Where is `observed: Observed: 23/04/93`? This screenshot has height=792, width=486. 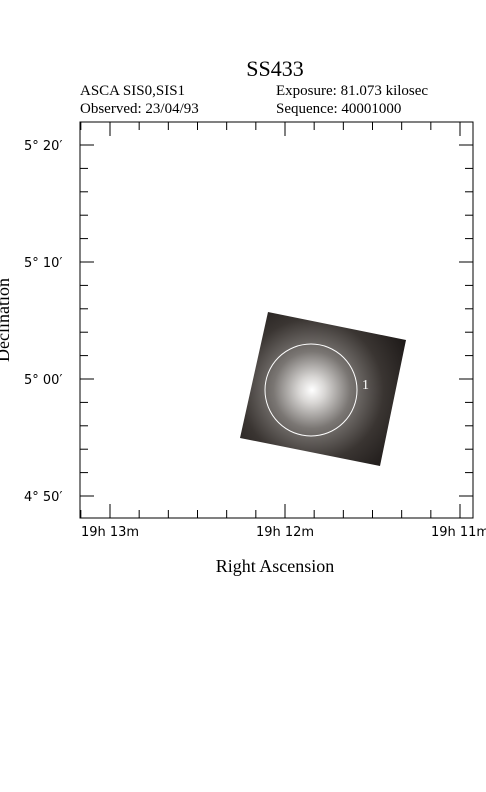 observed: Observed: 23/04/93 is located at coordinates (139, 109).